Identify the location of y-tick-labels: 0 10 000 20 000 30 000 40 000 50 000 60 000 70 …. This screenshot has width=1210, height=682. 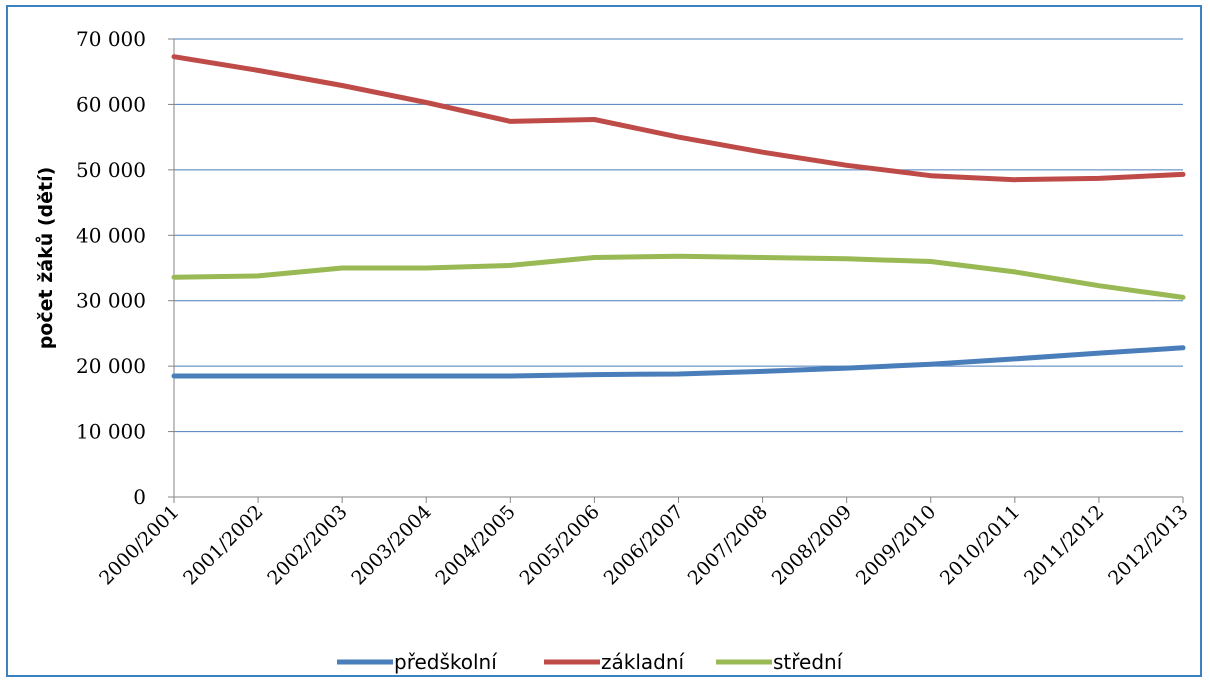
(111, 268).